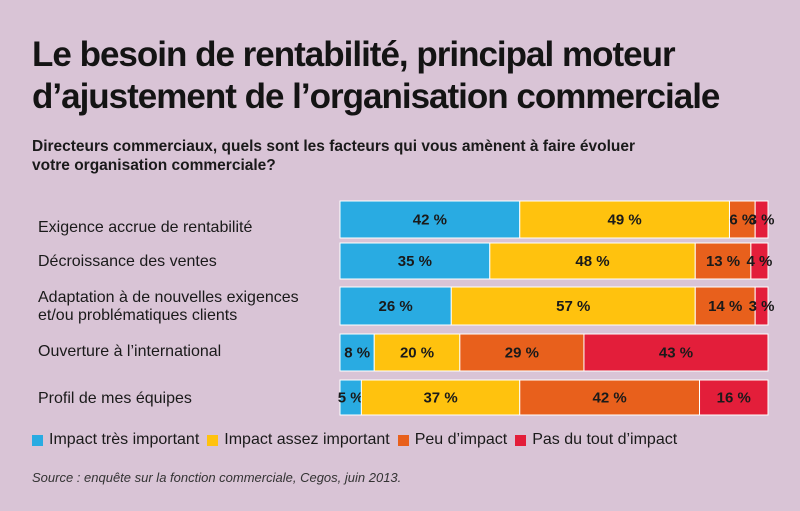 The width and height of the screenshot is (800, 511). What do you see at coordinates (396, 306) in the screenshot?
I see `value-label-3-tres-important: 26 %` at bounding box center [396, 306].